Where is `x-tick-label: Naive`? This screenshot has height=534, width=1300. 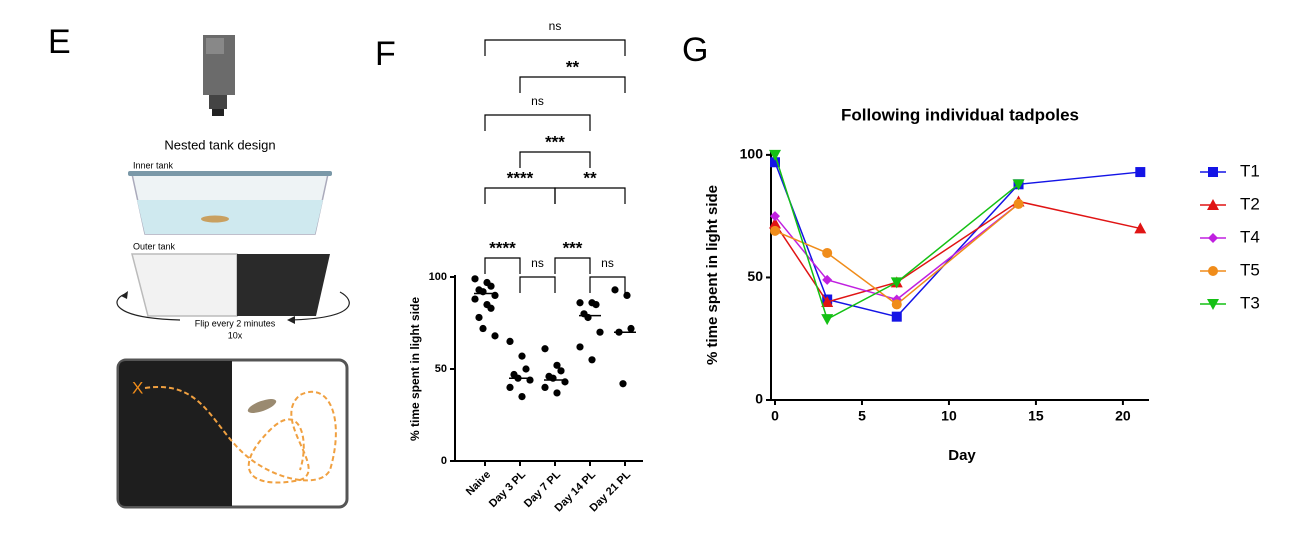 x-tick-label: Naive is located at coordinates (478, 483).